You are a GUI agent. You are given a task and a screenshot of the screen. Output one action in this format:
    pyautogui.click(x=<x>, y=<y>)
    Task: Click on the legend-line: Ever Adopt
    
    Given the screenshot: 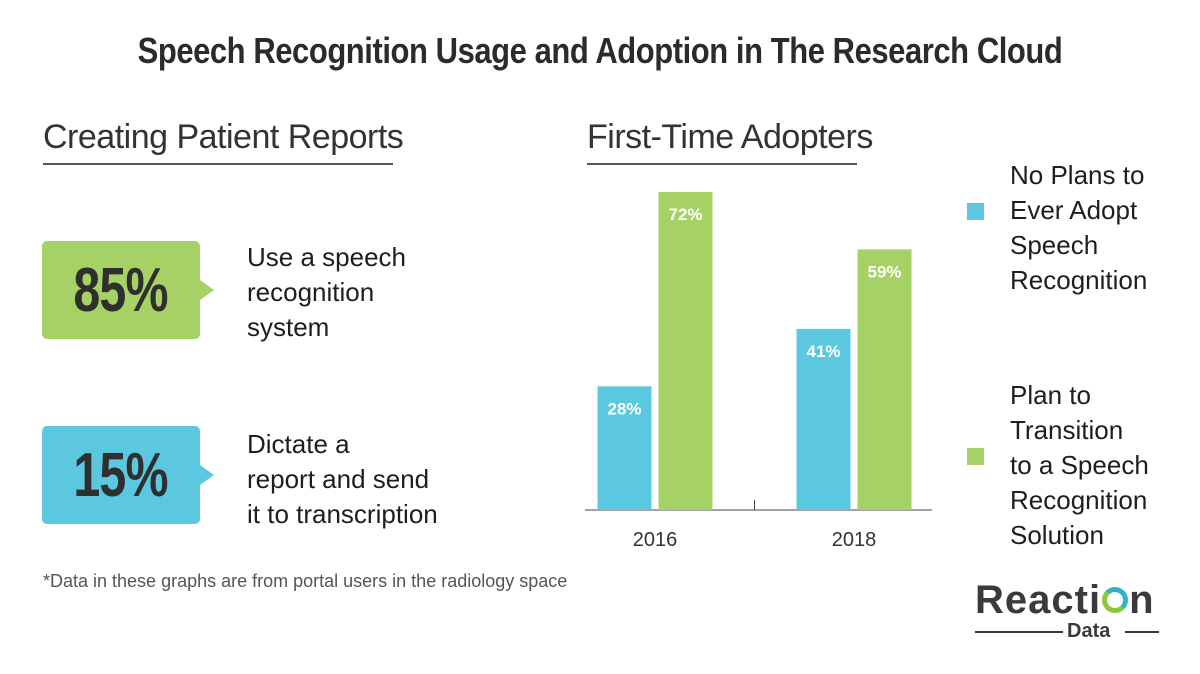 What is the action you would take?
    pyautogui.click(x=1074, y=210)
    